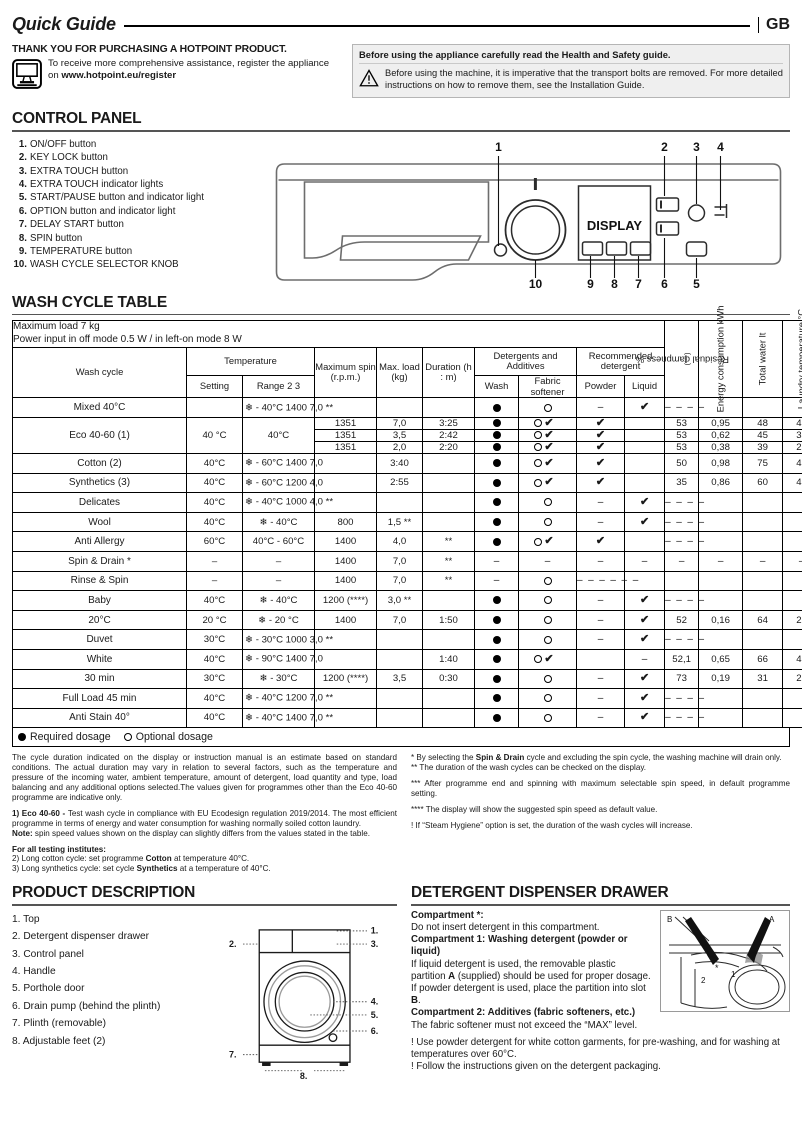 Image resolution: width=802 pixels, height=1134 pixels. Describe the element at coordinates (70, 737) in the screenshot. I see `legend-required-label: Required dosage` at that location.